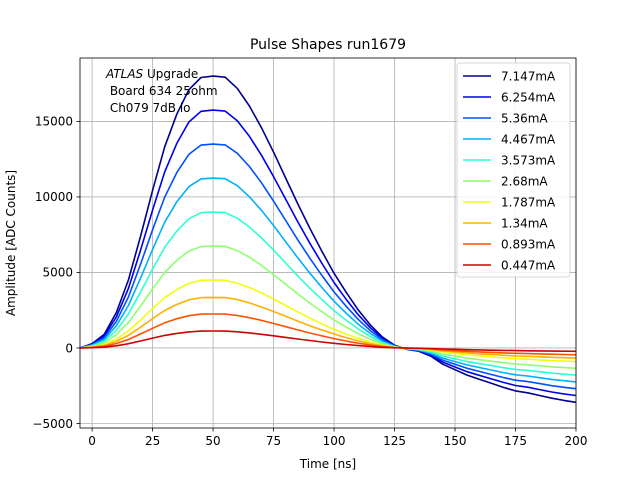 The image size is (640, 480). Describe the element at coordinates (52, 424) in the screenshot. I see `y-tick-label: −5000` at that location.